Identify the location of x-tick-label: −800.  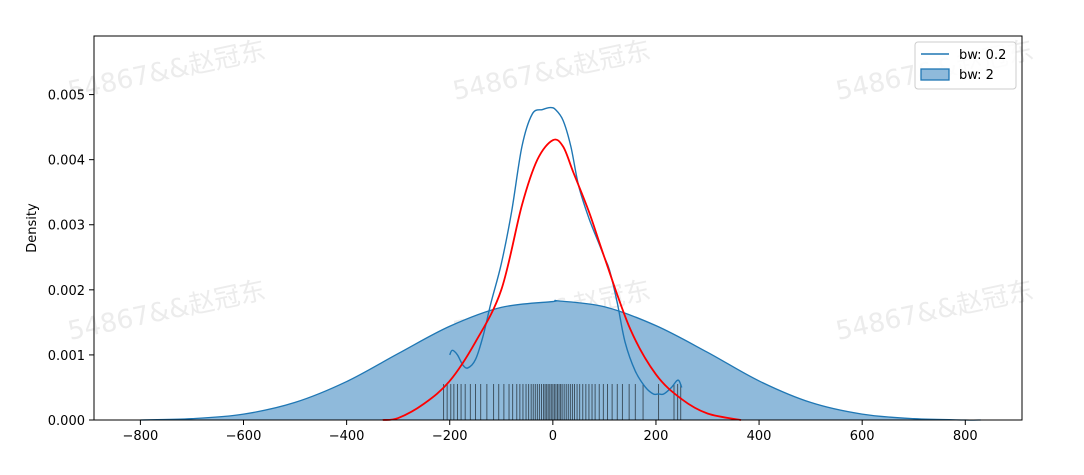
(141, 436).